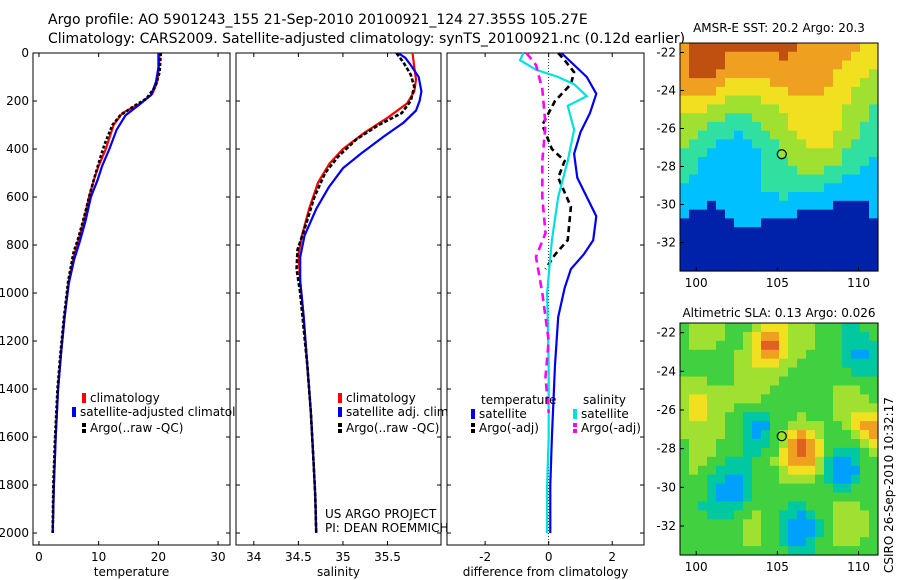  I want to click on sal-legend-satellite-label: satellite adj. clim., so click(399, 412).